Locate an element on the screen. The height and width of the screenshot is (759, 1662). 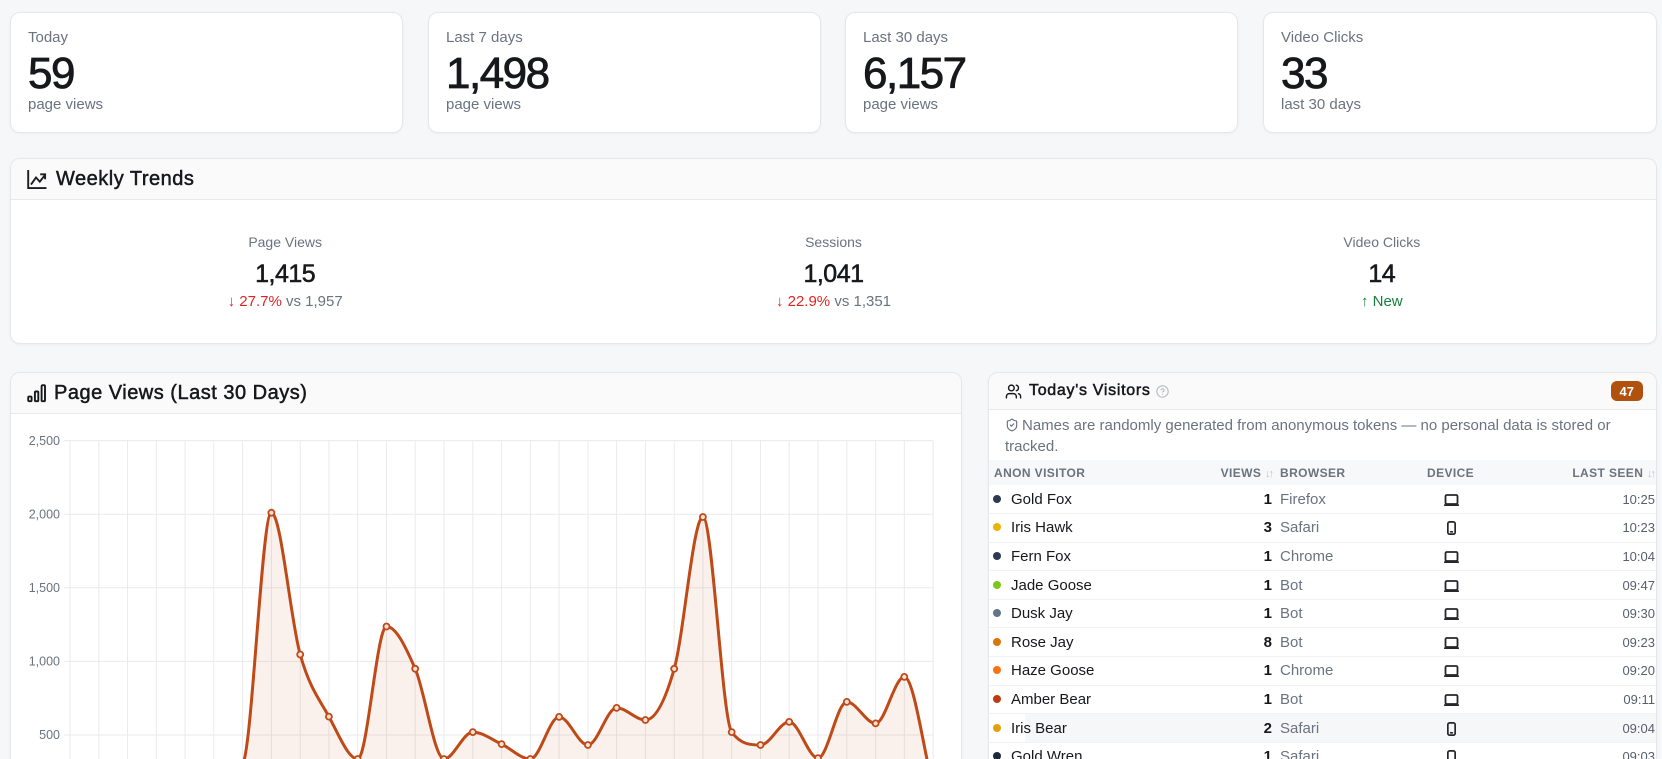
svg-text: 1,500 is located at coordinates (44, 588).